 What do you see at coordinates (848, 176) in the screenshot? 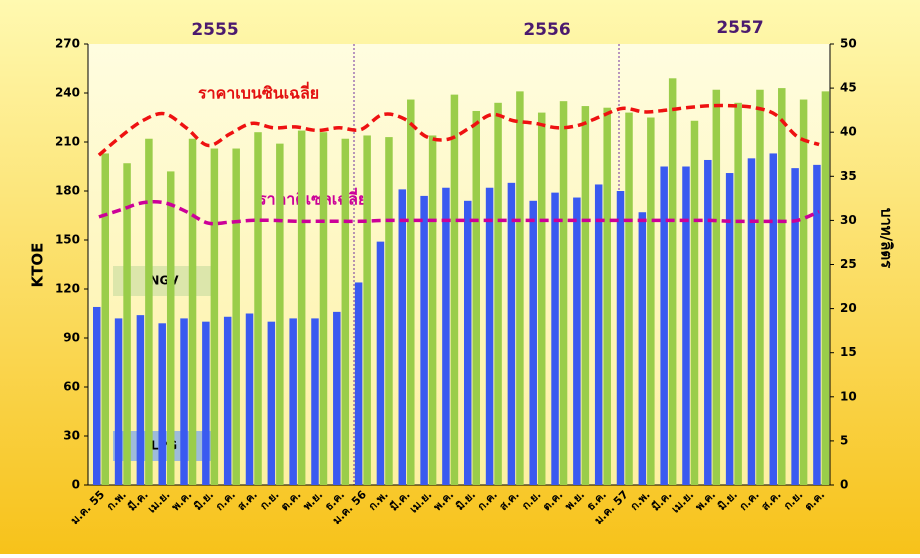
I see `y2-tick-label: 35` at bounding box center [848, 176].